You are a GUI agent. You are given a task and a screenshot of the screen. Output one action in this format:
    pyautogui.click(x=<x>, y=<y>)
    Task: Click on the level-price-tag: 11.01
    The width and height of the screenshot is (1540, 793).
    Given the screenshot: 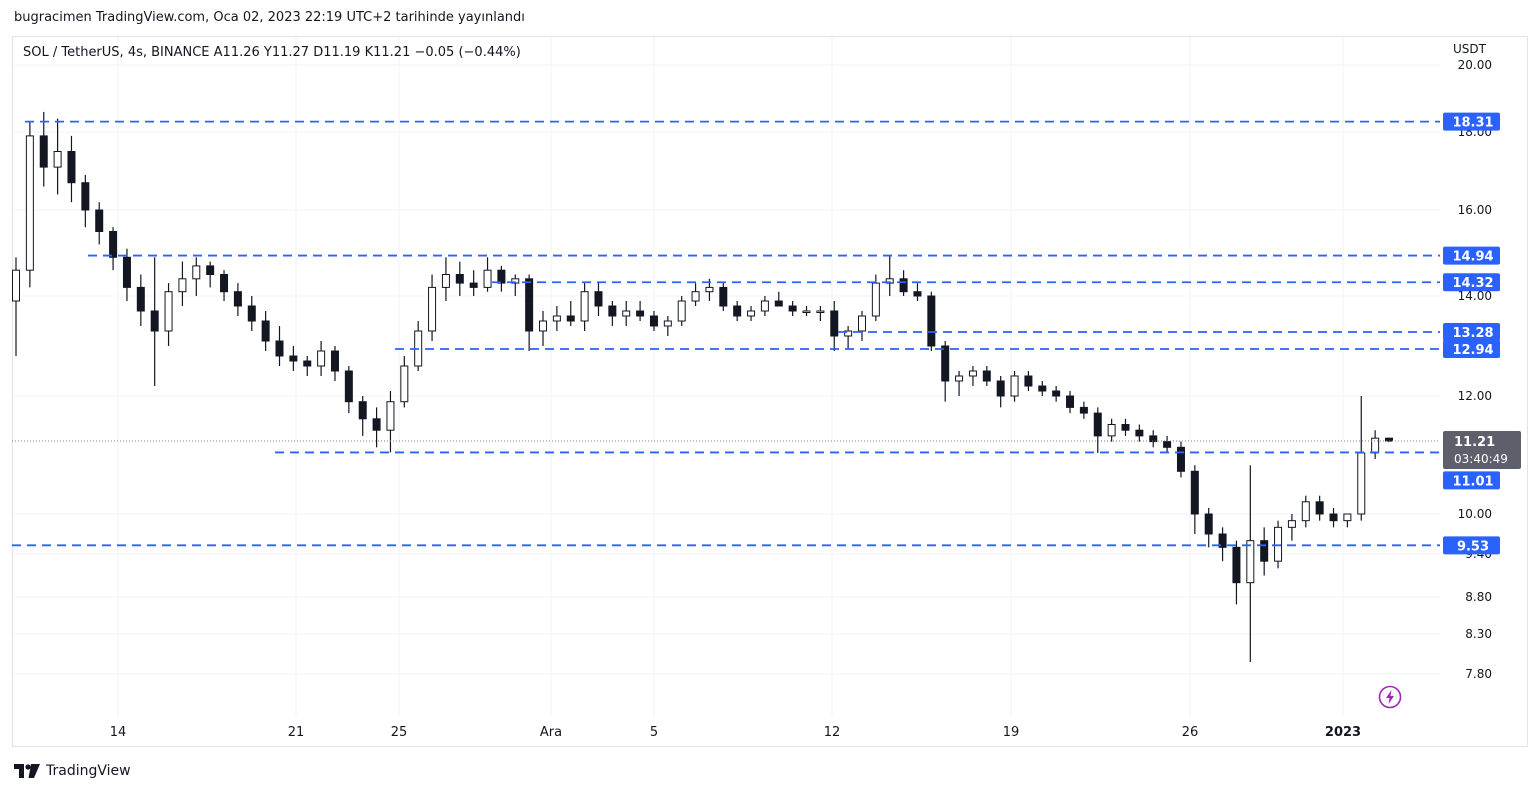 What is the action you would take?
    pyautogui.click(x=1471, y=480)
    